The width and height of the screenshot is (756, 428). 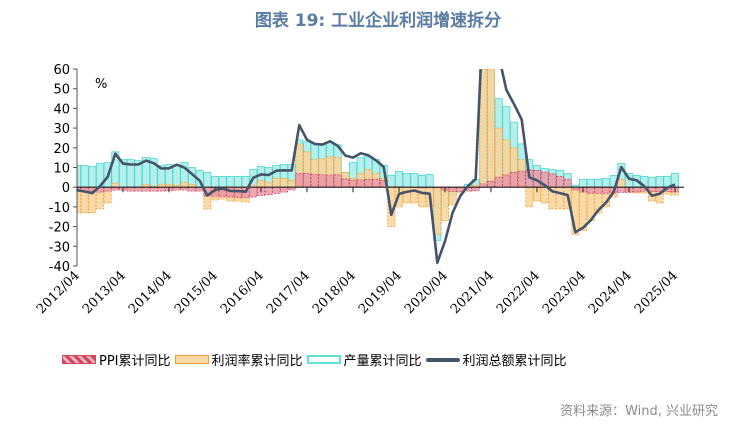 I want to click on x-tick-label: 2014/04, so click(x=150, y=292).